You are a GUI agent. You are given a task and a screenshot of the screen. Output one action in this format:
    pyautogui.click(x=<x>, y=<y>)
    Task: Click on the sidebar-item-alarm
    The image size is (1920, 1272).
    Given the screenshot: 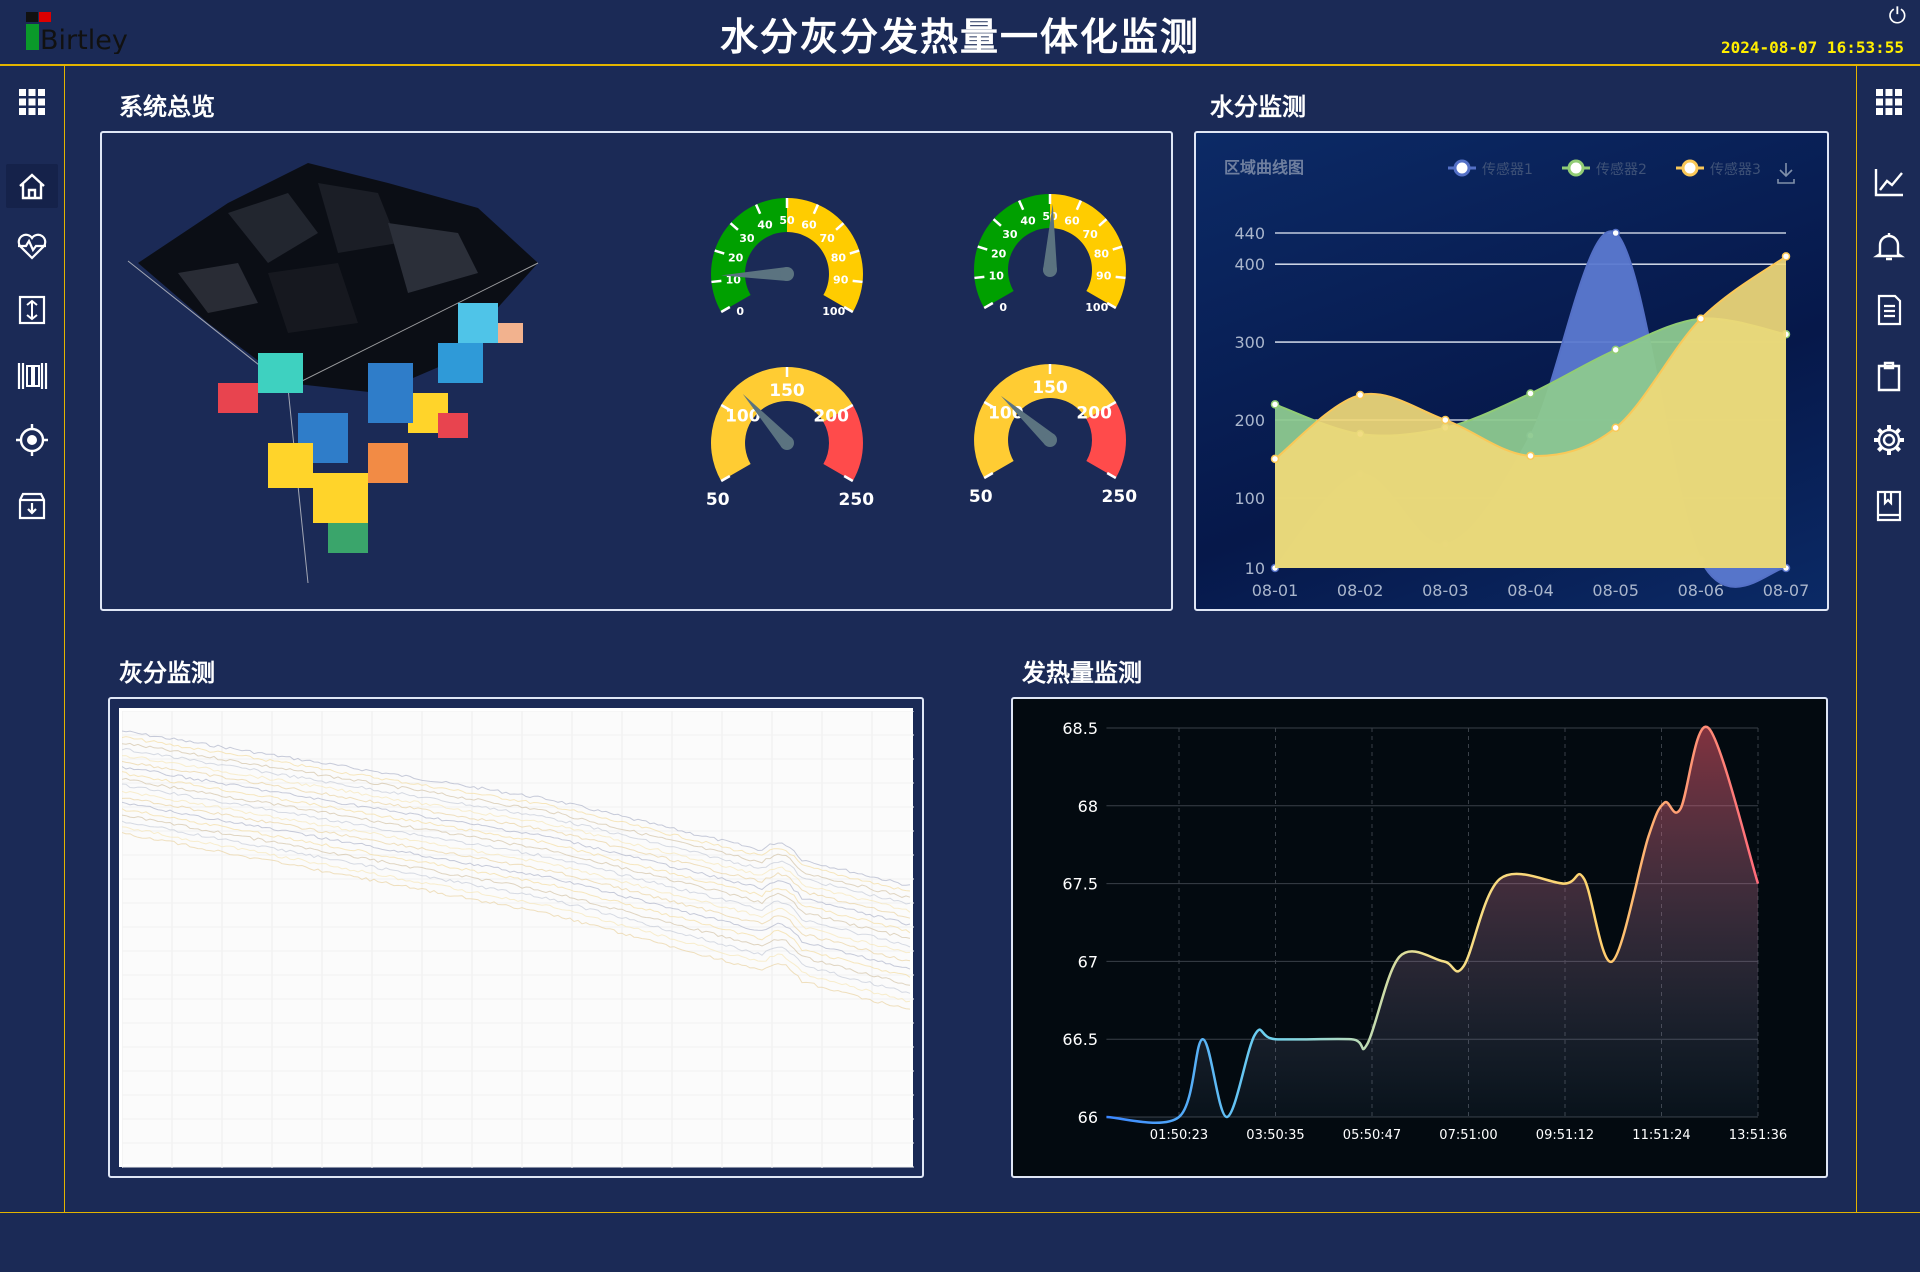 What is the action you would take?
    pyautogui.click(x=1889, y=246)
    